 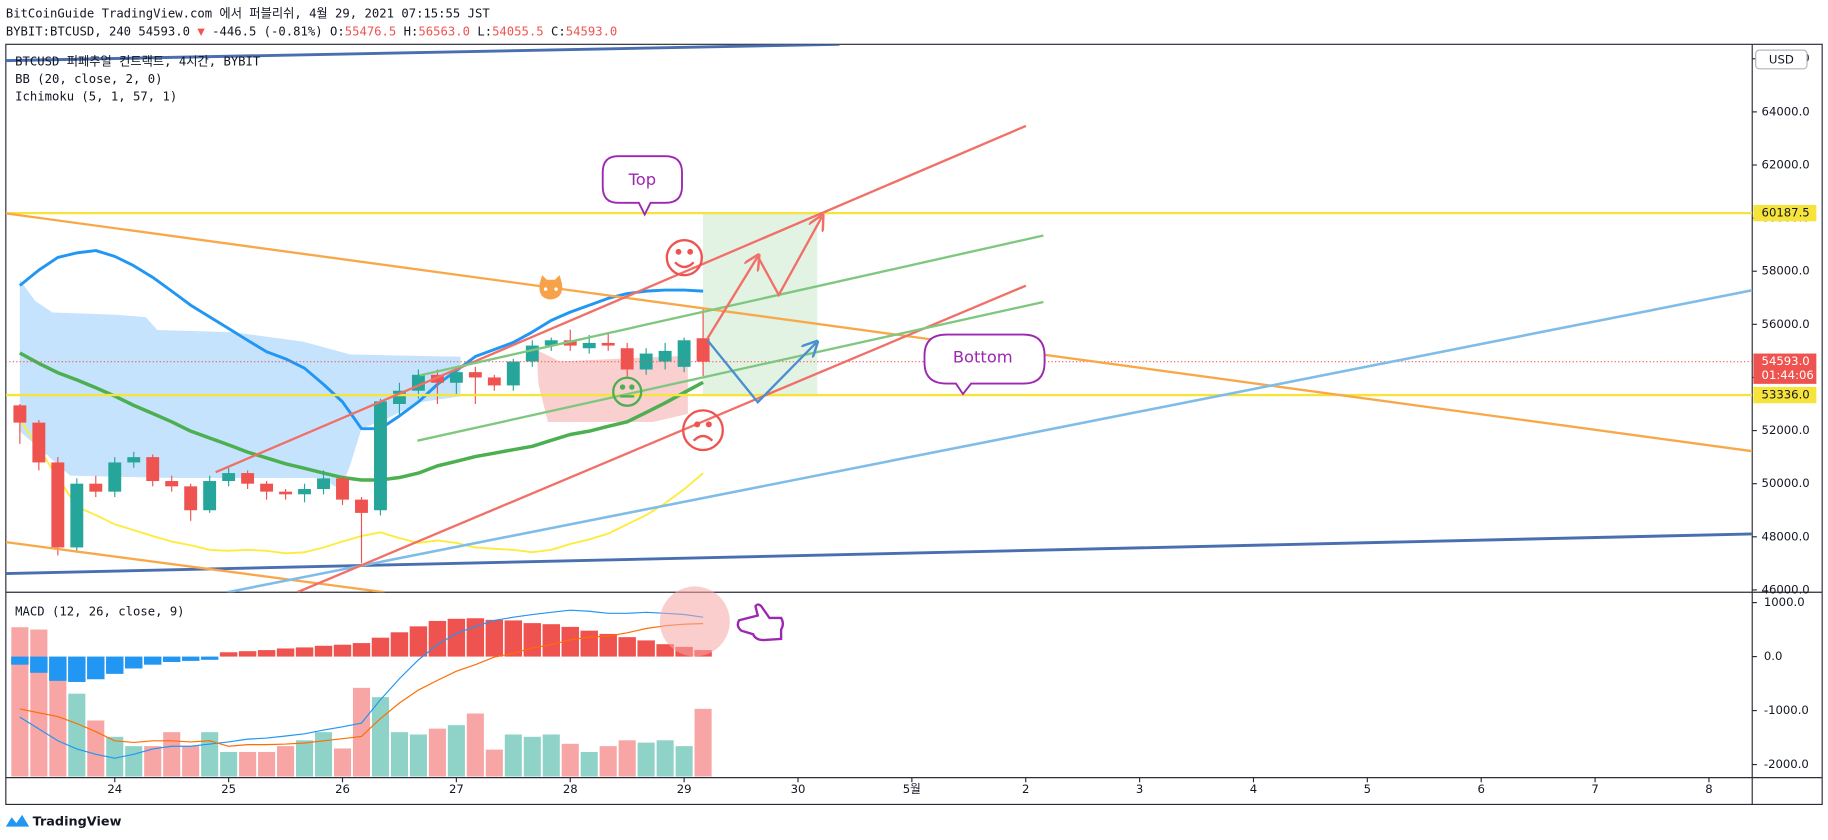 What do you see at coordinates (88, 79) in the screenshot?
I see `legend-bb: BB (20, close, 2, 0)` at bounding box center [88, 79].